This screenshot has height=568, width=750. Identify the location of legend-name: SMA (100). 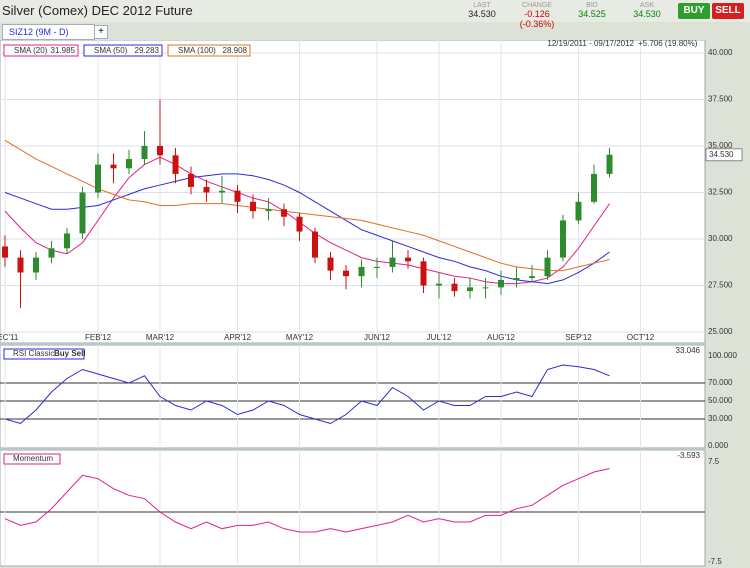
(197, 50).